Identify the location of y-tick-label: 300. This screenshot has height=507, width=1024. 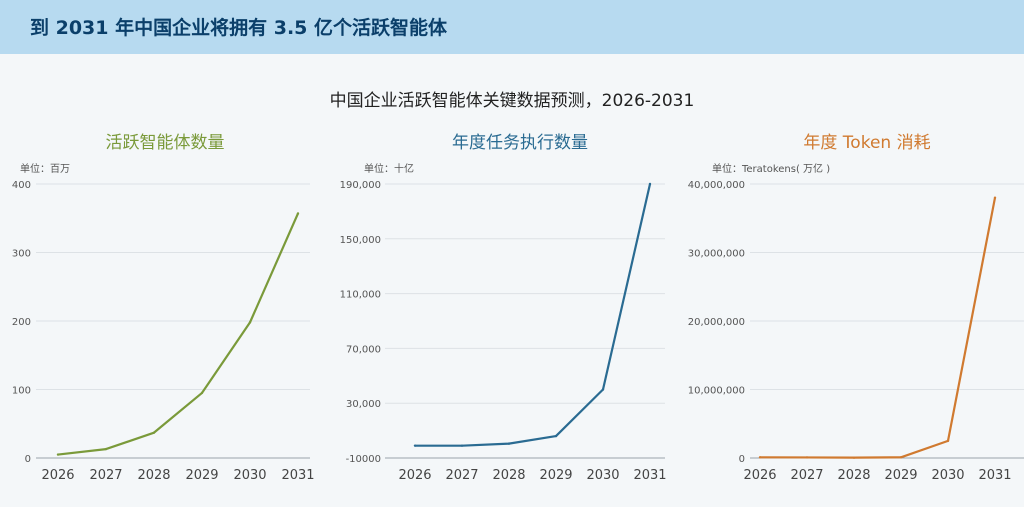
(21, 254).